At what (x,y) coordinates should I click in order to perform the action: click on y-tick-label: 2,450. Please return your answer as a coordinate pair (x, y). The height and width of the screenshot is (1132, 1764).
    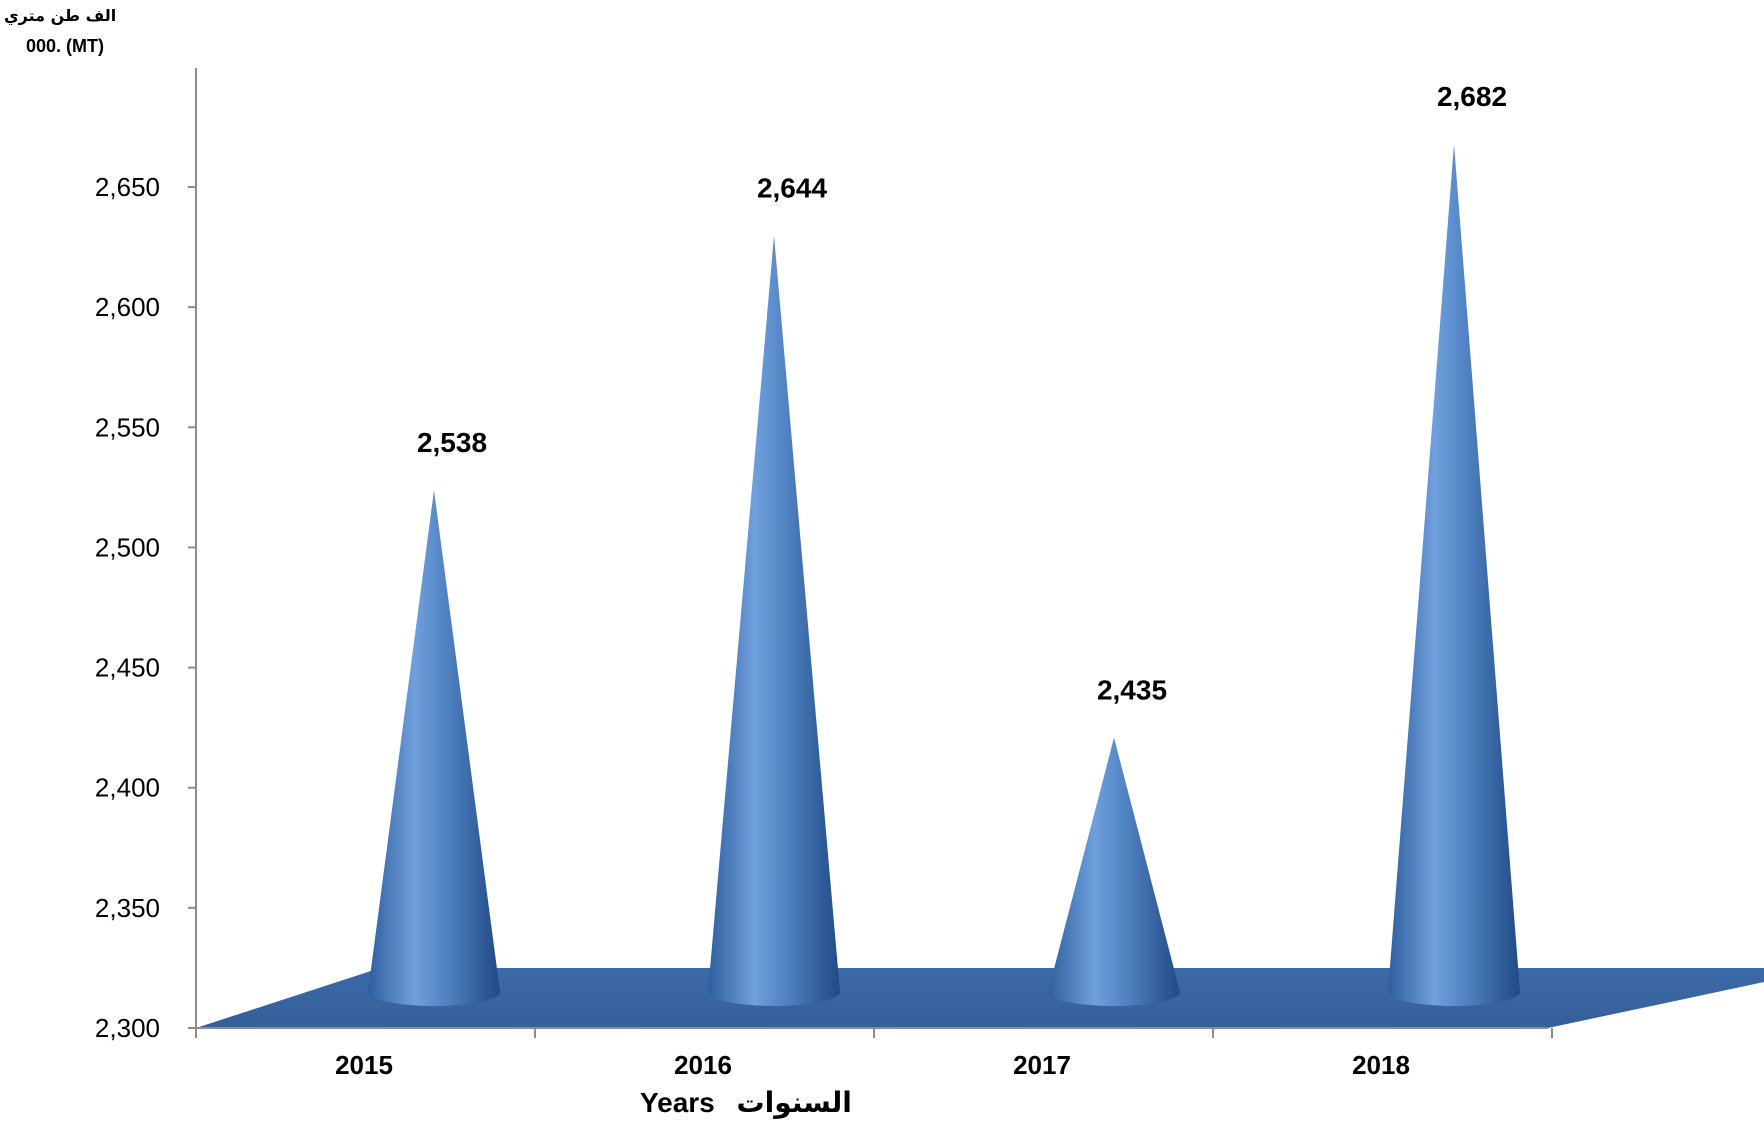
    Looking at the image, I should click on (127, 668).